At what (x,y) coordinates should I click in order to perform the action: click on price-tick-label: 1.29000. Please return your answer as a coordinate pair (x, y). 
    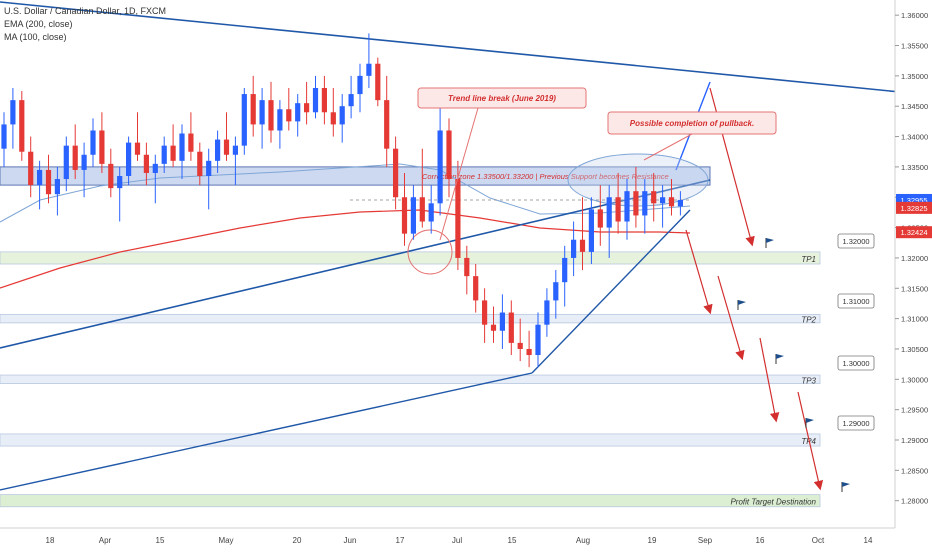
    Looking at the image, I should click on (914, 440).